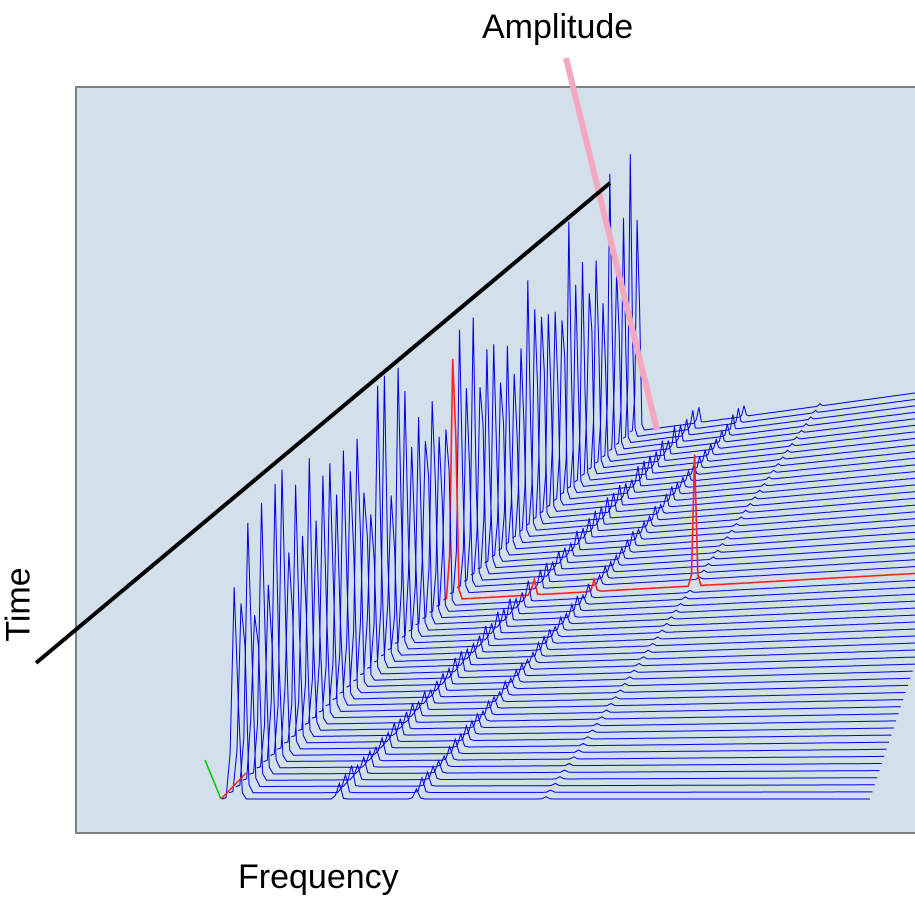 This screenshot has height=901, width=915. I want to click on frequency-axis-title: Frequency, so click(318, 877).